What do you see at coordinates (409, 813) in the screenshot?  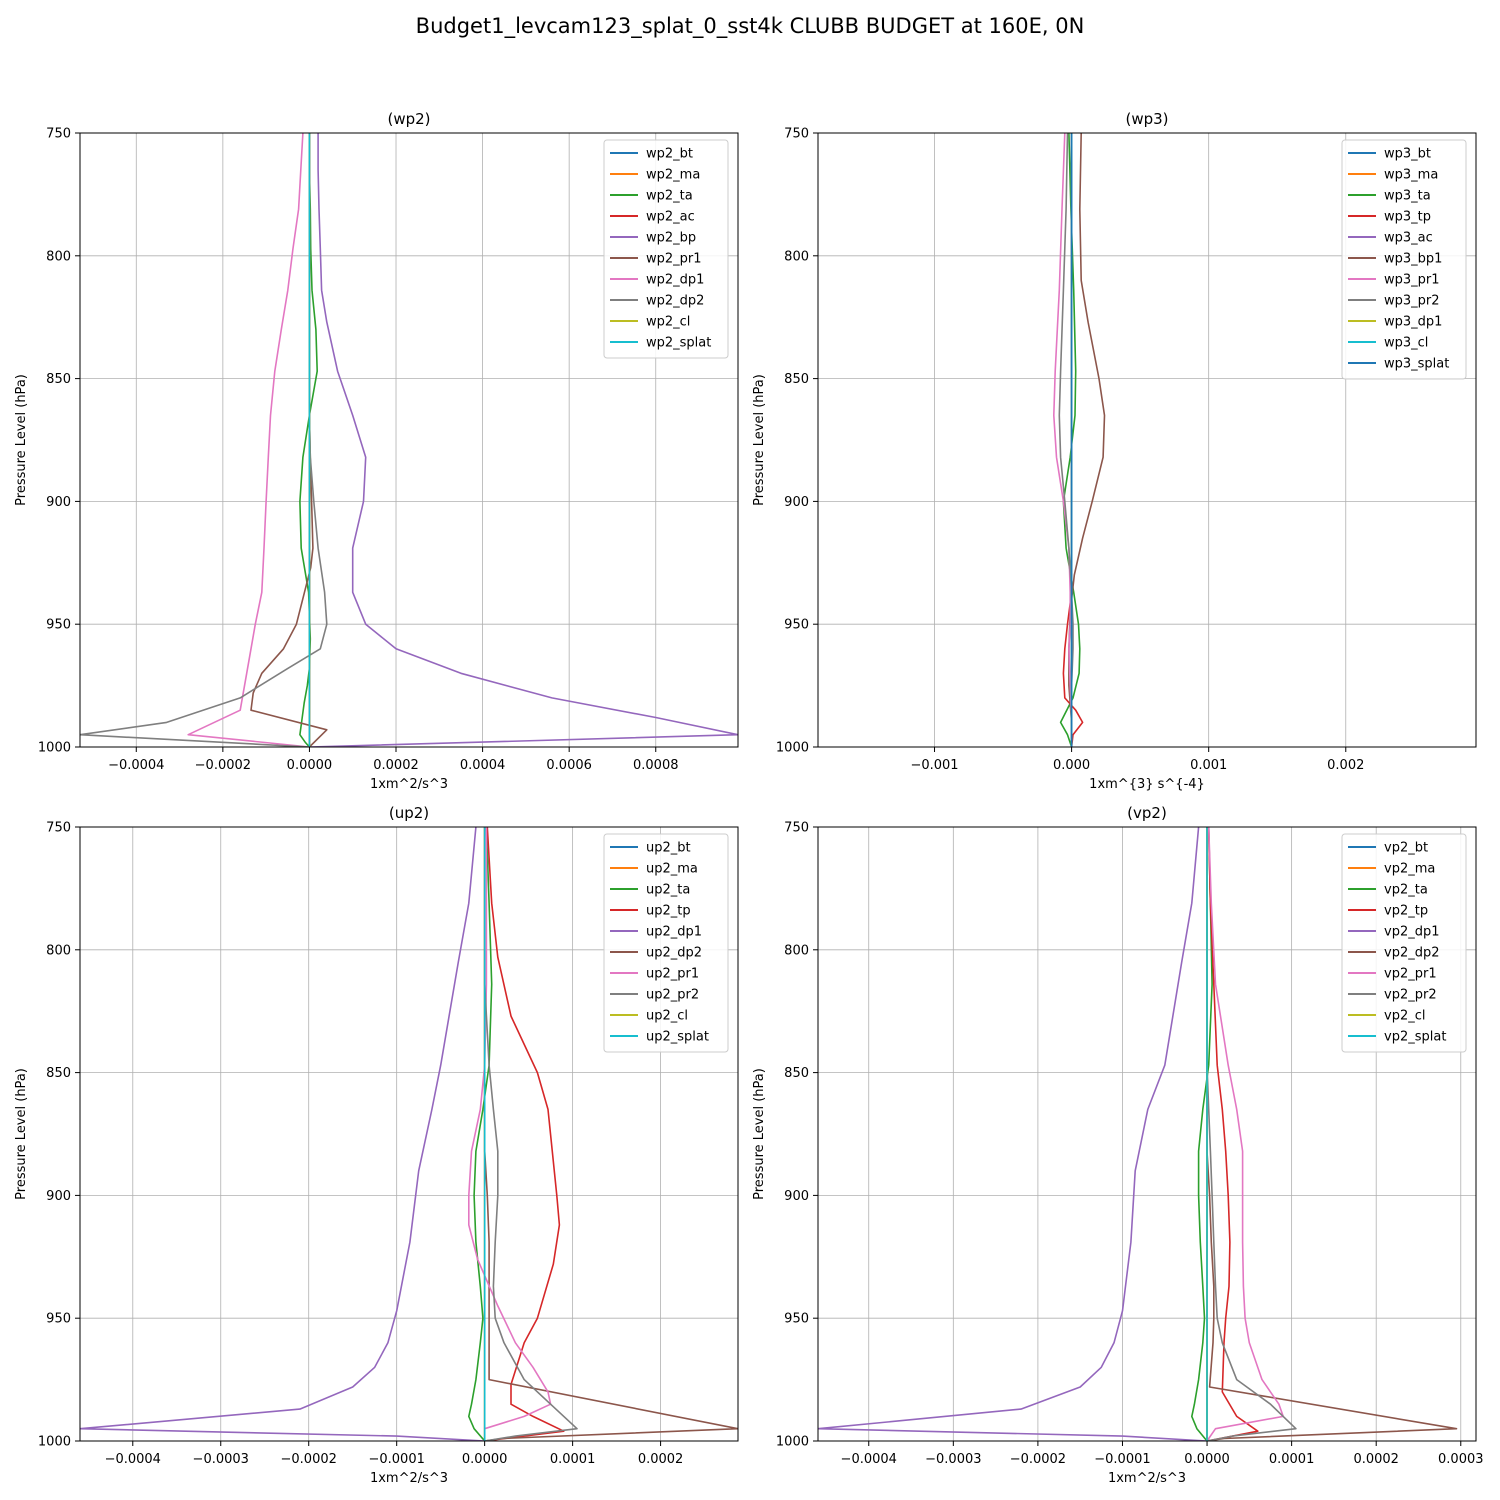 I see `subplot-title: (up2)` at bounding box center [409, 813].